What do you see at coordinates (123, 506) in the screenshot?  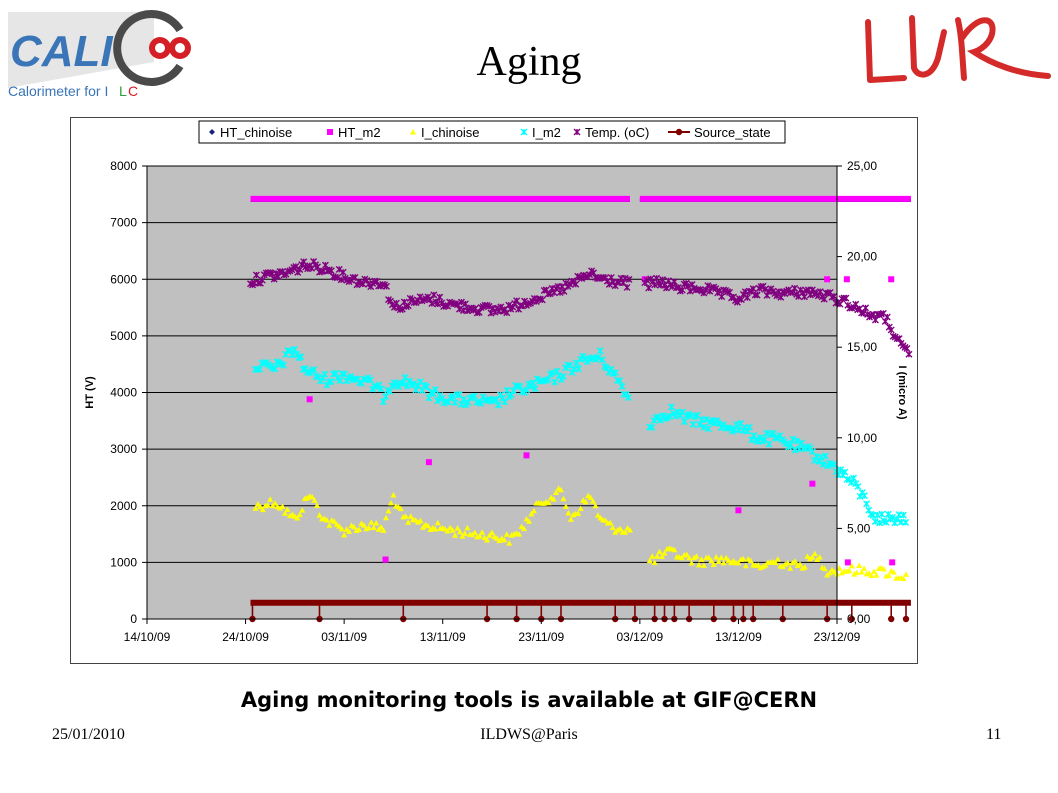 I see `y-left-tick-label: 2000` at bounding box center [123, 506].